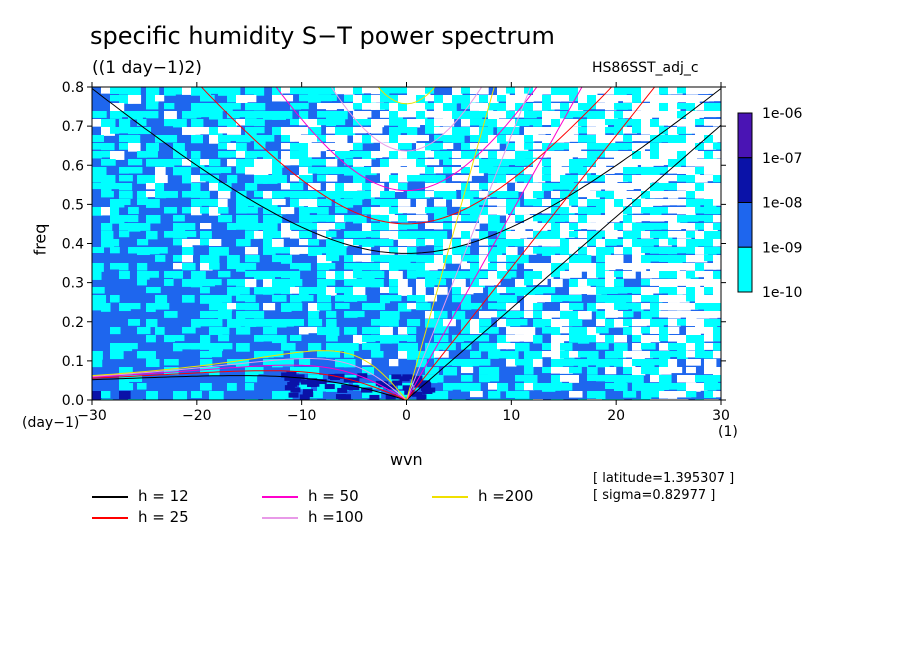 The width and height of the screenshot is (904, 654). Describe the element at coordinates (110, 518) in the screenshot. I see `legend-swatch` at that location.